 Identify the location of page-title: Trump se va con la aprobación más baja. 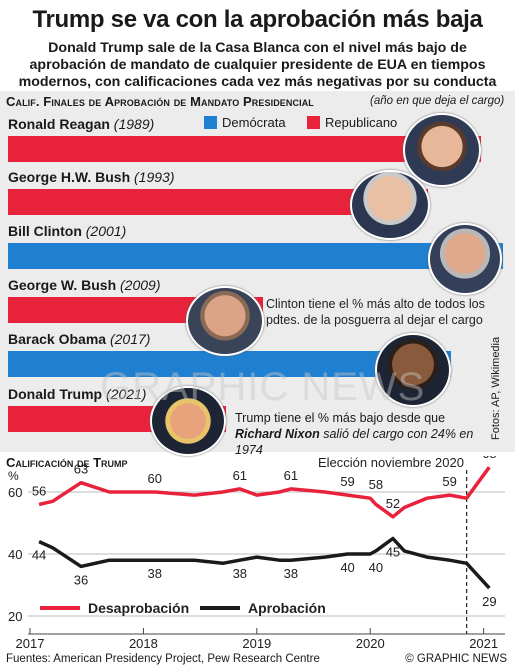
(257, 19).